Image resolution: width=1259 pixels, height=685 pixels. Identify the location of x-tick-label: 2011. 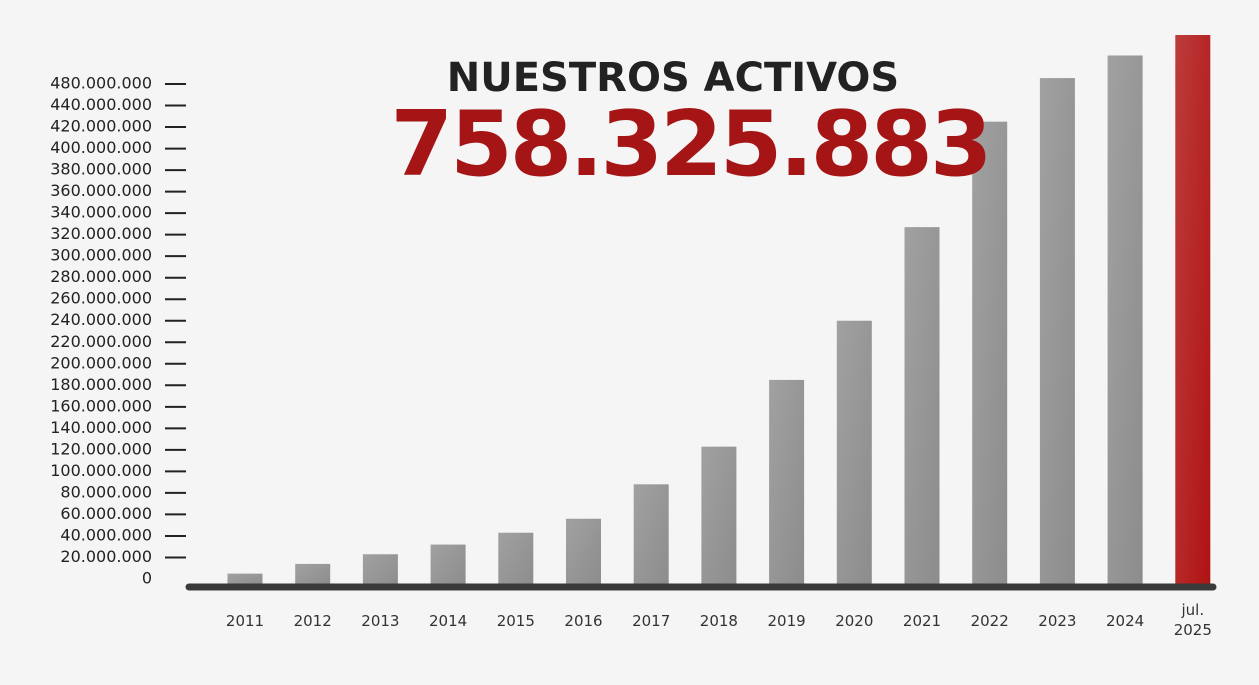
(245, 621).